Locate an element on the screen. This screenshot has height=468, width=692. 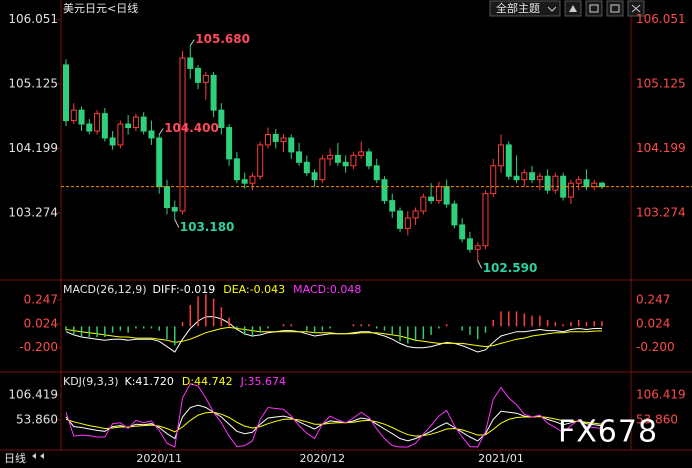
y-tick-label: 106.051 is located at coordinates (33, 19).